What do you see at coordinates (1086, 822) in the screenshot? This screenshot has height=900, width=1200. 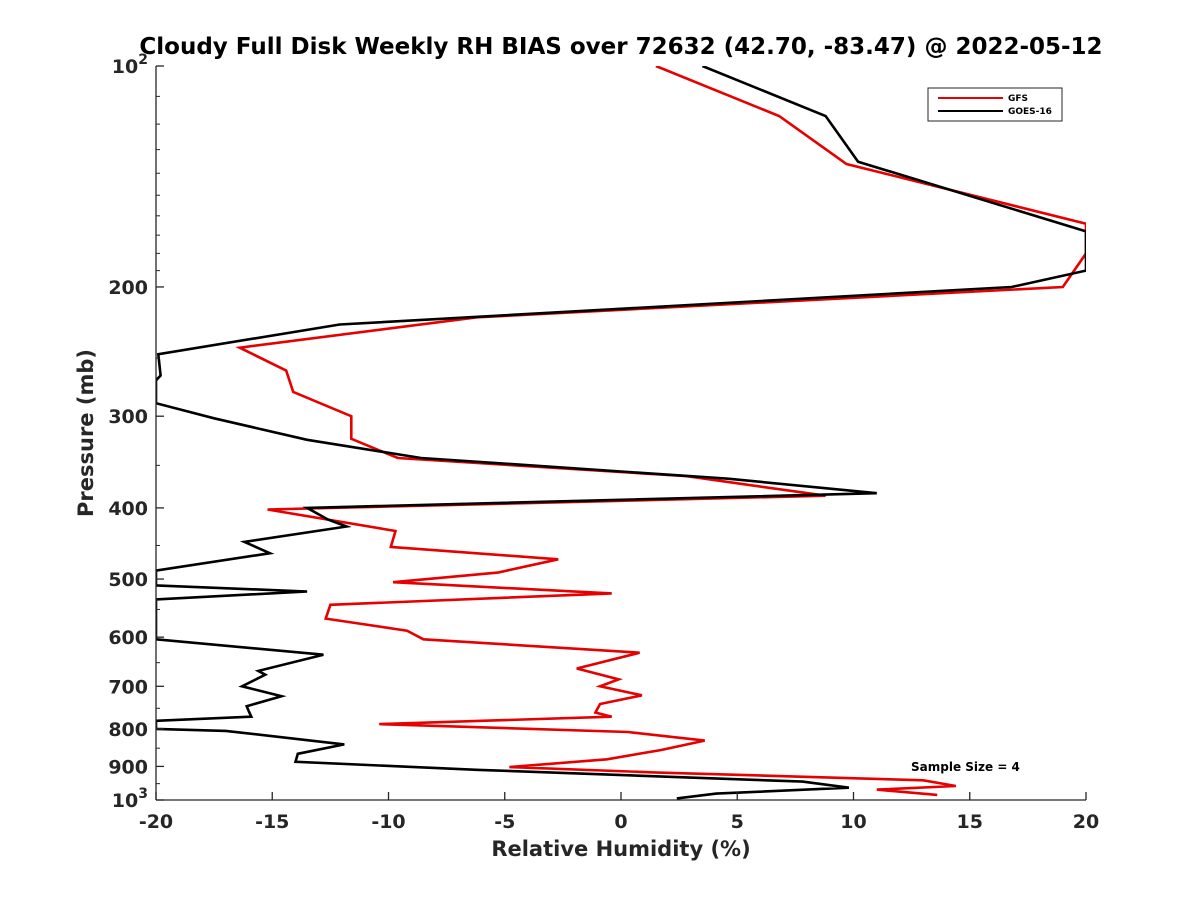 I see `x-tick-label: 20` at bounding box center [1086, 822].